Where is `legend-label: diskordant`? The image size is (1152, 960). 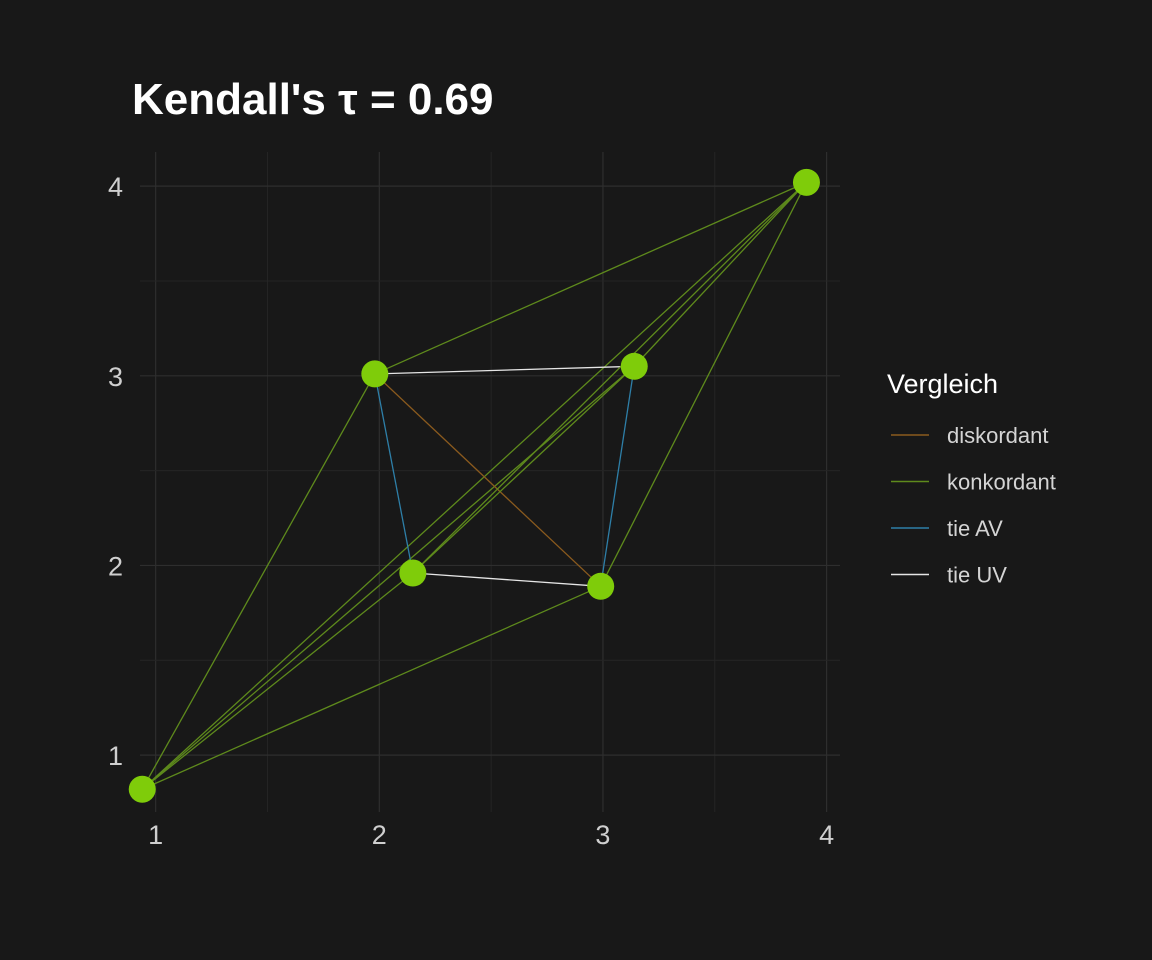
legend-label: diskordant is located at coordinates (998, 435).